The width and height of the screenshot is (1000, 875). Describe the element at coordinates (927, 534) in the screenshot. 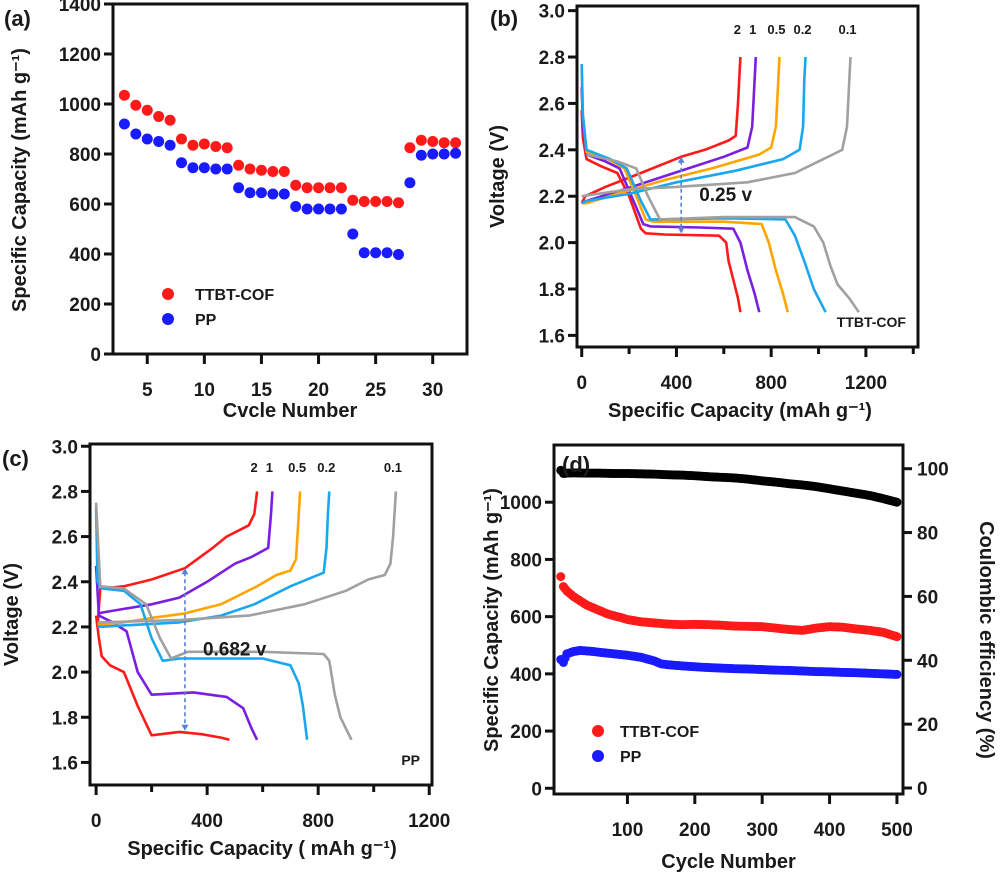

I see `y-right-tick-label: 80` at that location.